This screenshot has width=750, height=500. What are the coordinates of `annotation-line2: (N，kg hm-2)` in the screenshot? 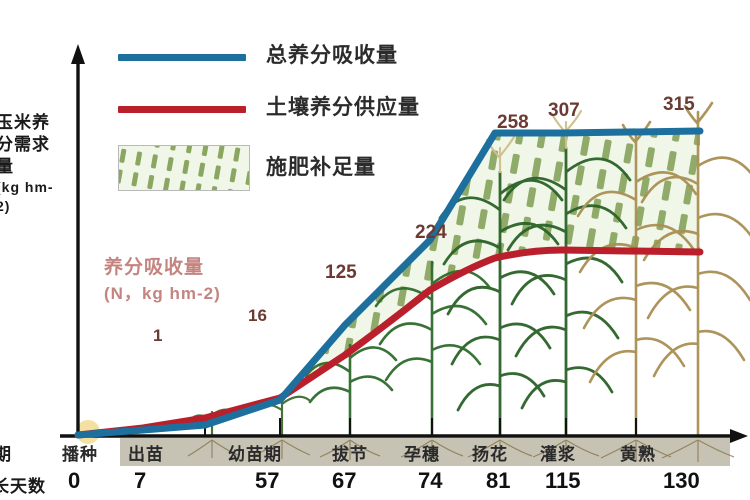 It's located at (162, 293).